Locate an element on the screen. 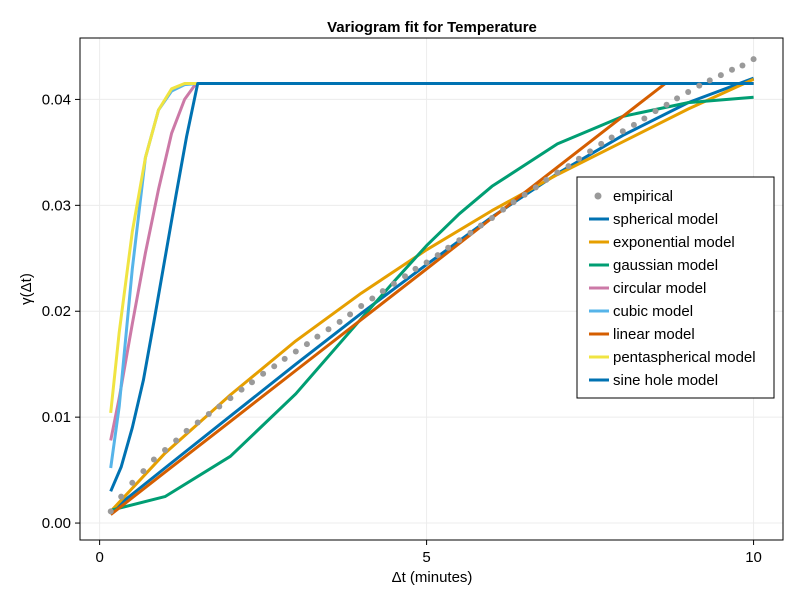  legend-label-pentaspherical-model: pentaspherical model is located at coordinates (684, 357).